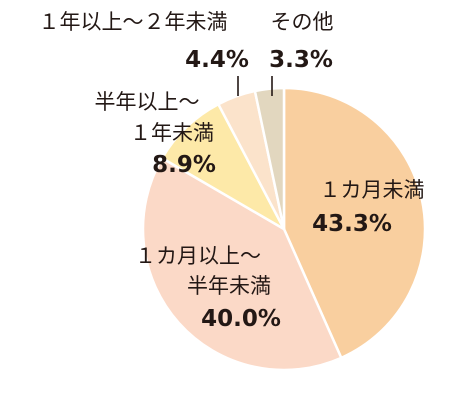 This screenshot has height=409, width=468. I want to click on slice-label-1year-2year: １年以上～２年未満, so click(133, 22).